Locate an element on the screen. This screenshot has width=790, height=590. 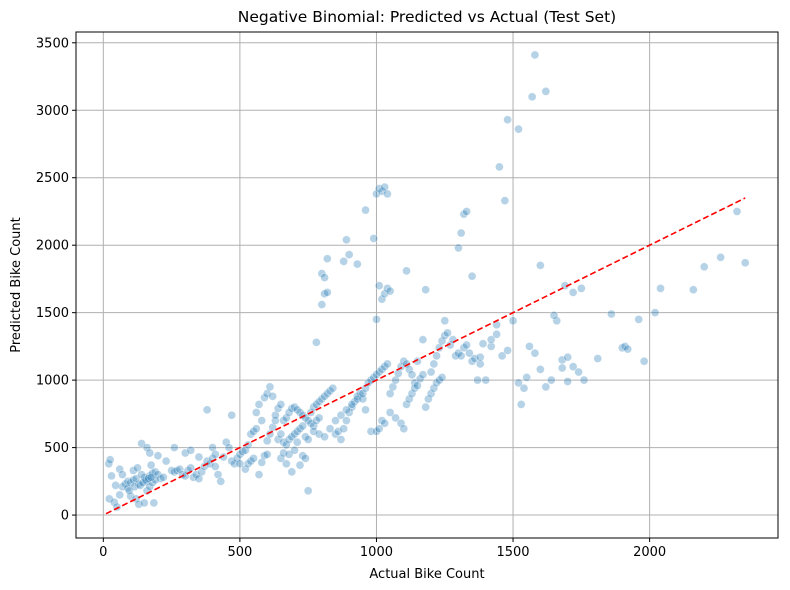
x-axis-label: Actual Bike Count is located at coordinates (426, 574).